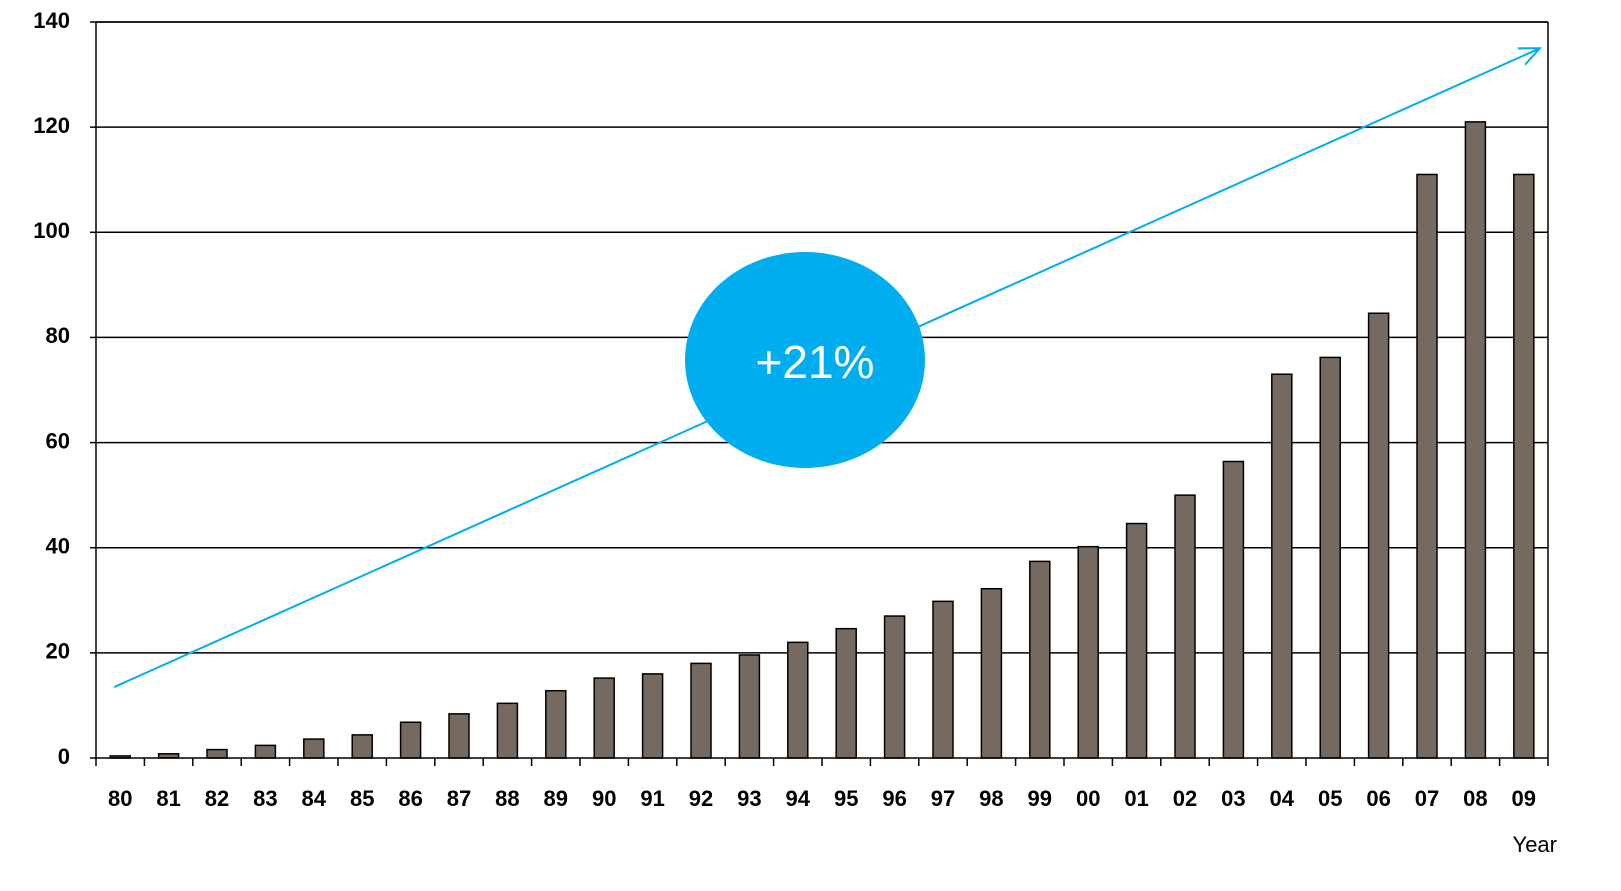 The height and width of the screenshot is (891, 1621). I want to click on x-tick-label: 86, so click(410, 798).